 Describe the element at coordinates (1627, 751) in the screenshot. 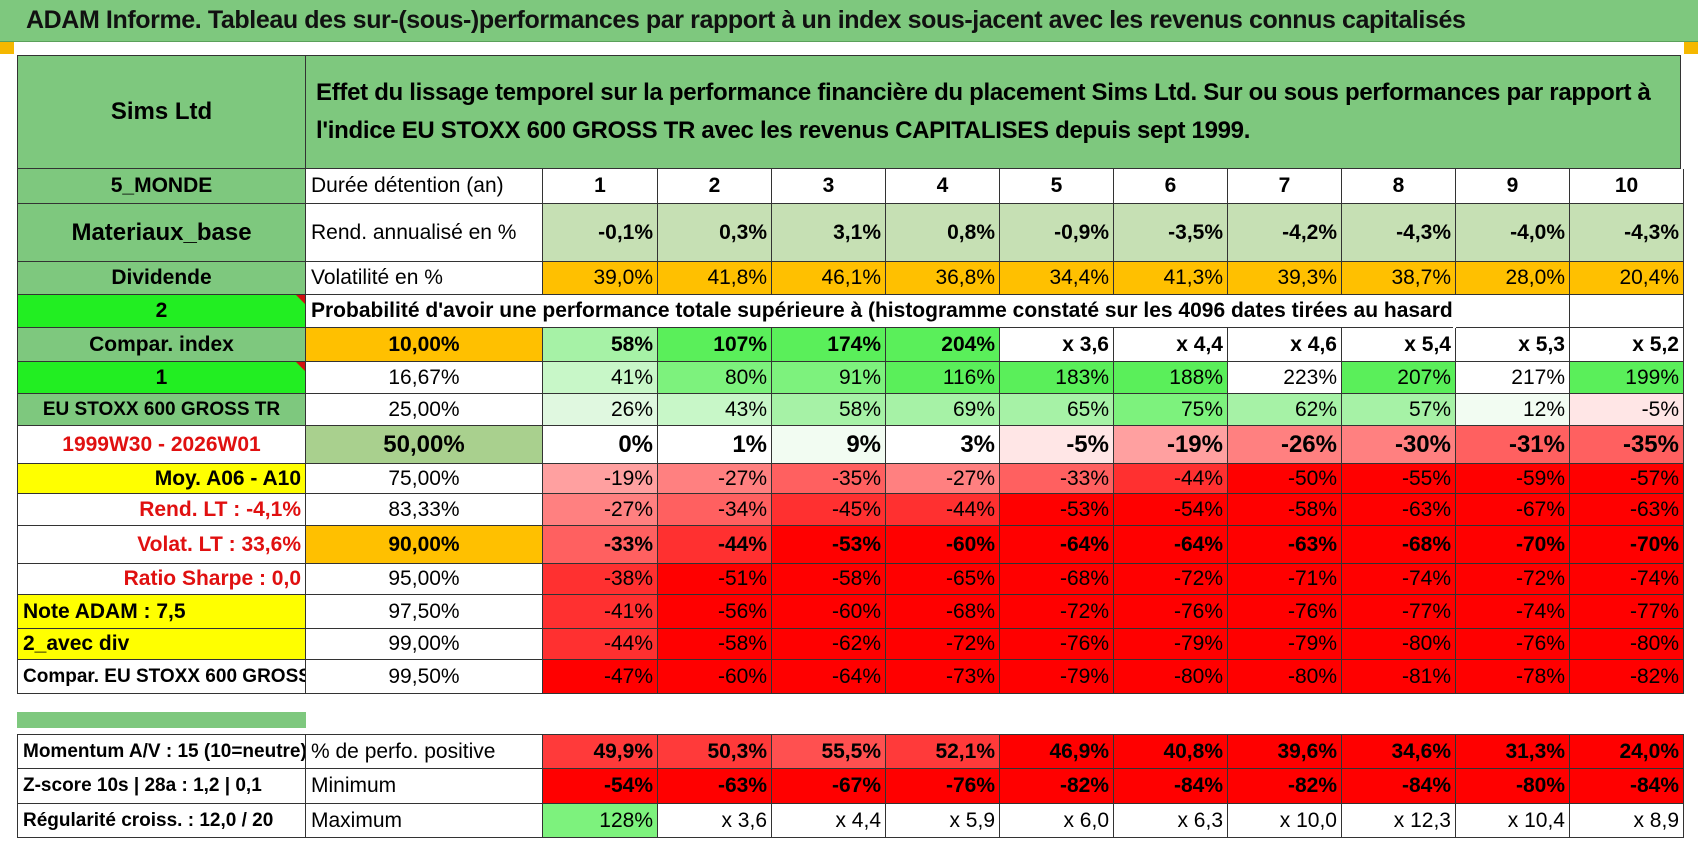

I see `bottom-value-cell: 24,0%` at that location.